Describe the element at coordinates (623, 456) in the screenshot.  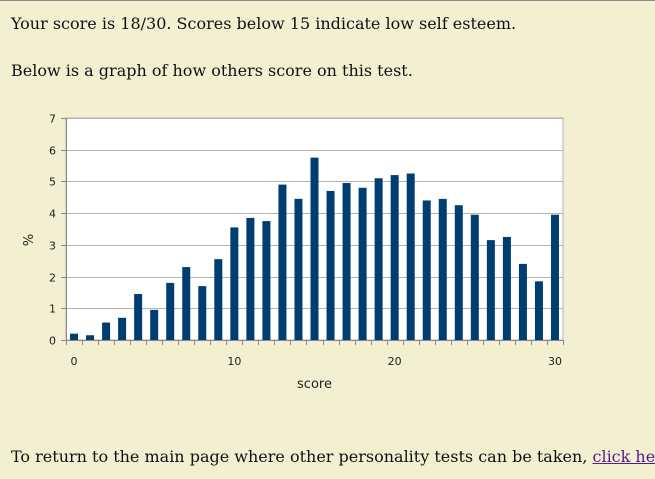
I see `main-page-link: click here` at that location.